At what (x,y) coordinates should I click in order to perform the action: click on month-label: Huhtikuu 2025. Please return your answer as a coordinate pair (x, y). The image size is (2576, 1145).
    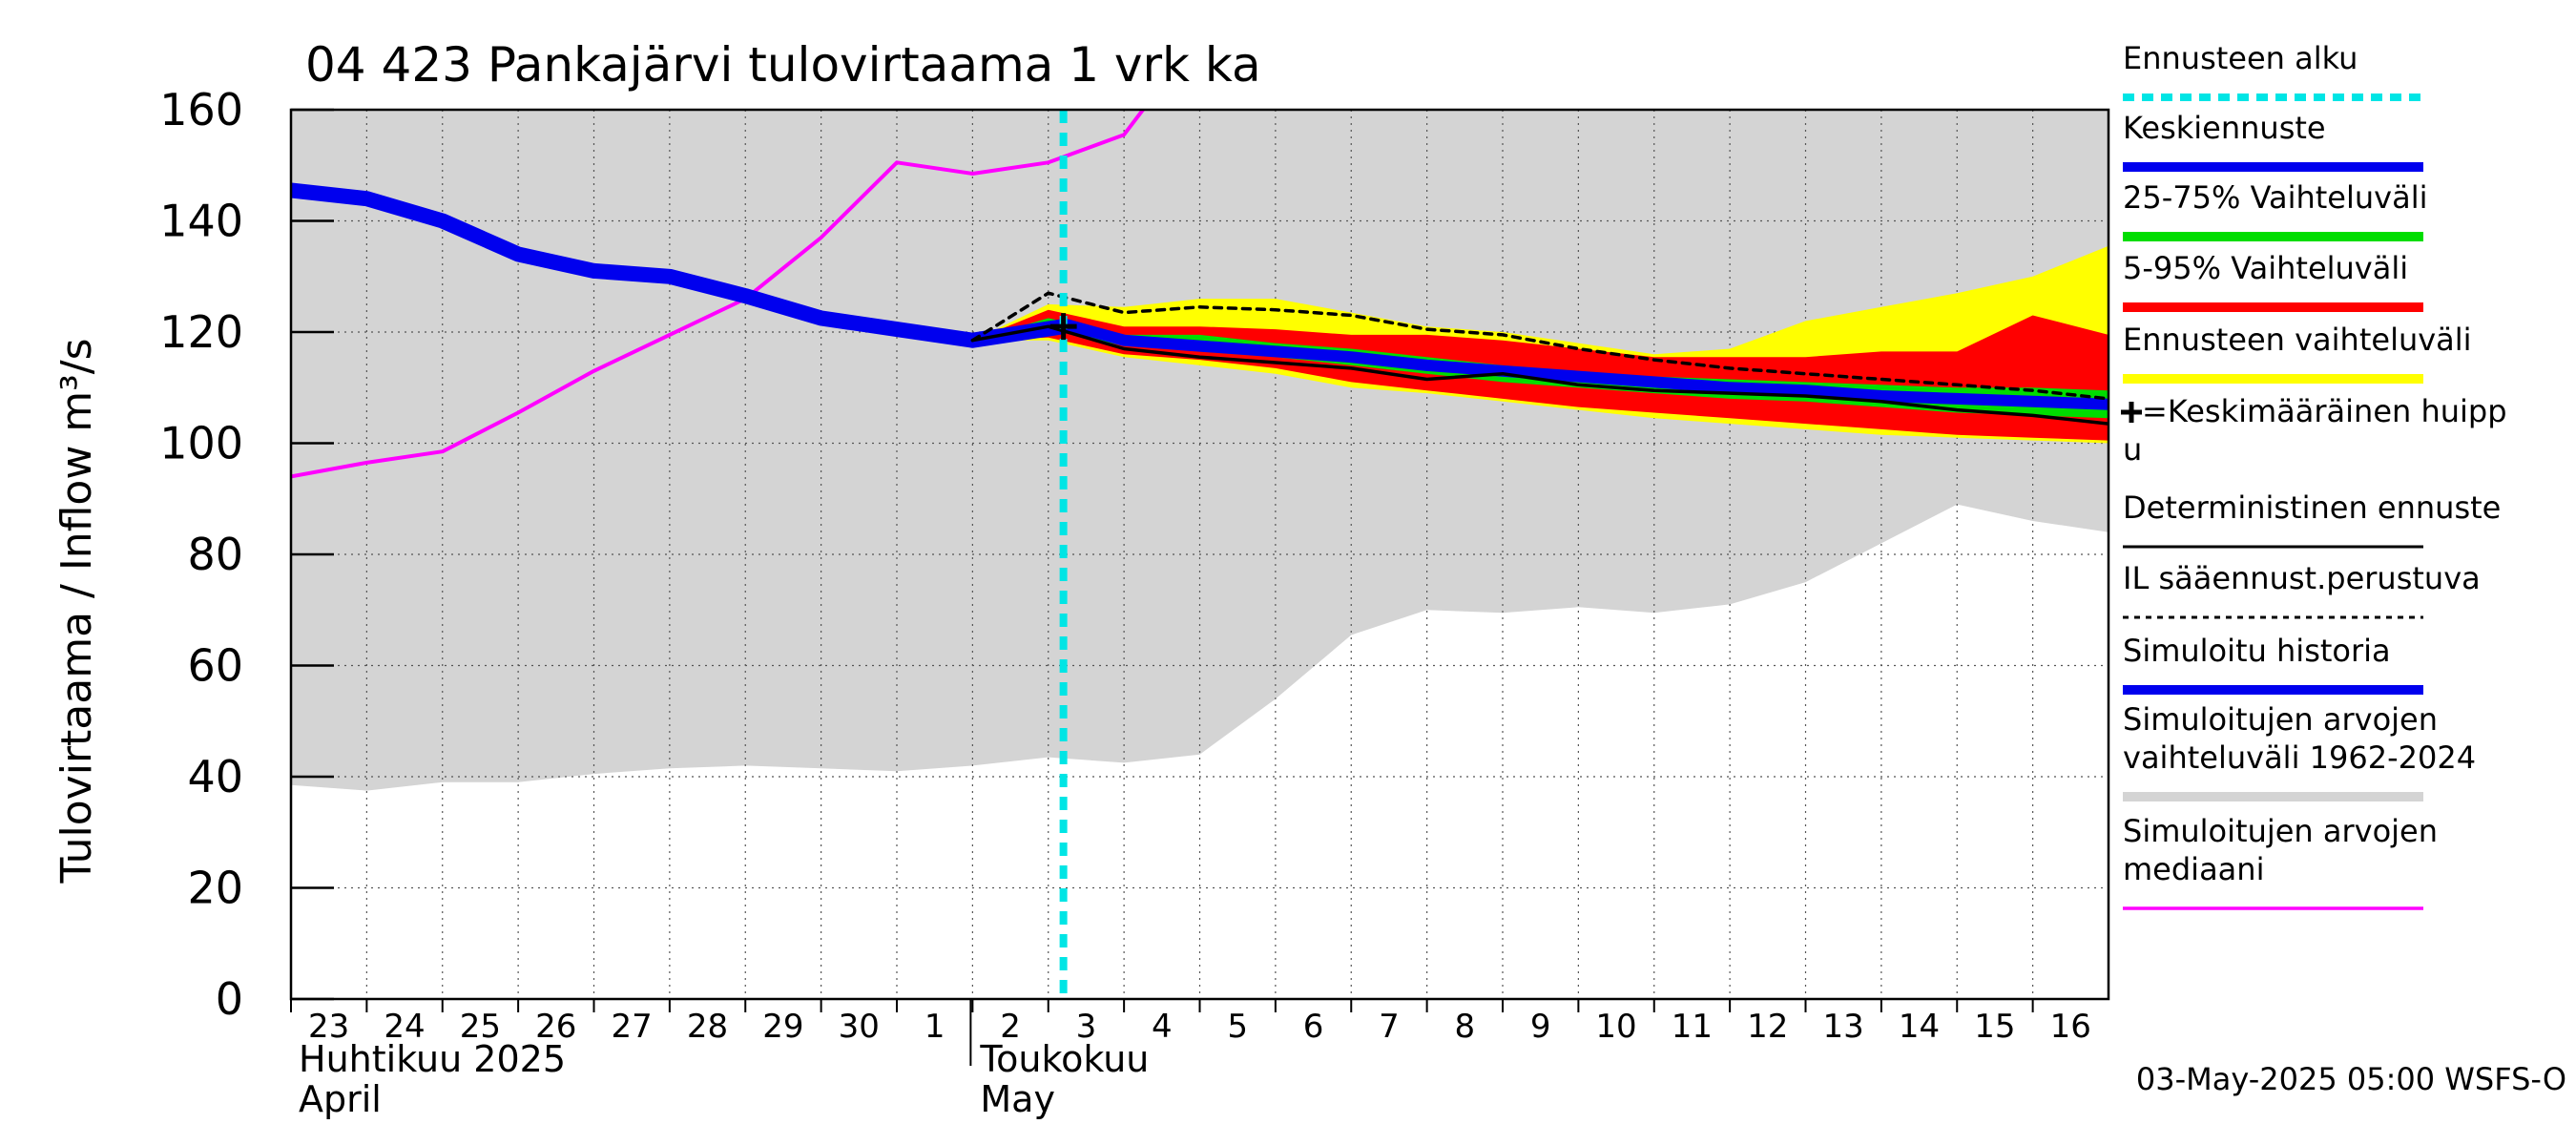
    Looking at the image, I should click on (432, 1059).